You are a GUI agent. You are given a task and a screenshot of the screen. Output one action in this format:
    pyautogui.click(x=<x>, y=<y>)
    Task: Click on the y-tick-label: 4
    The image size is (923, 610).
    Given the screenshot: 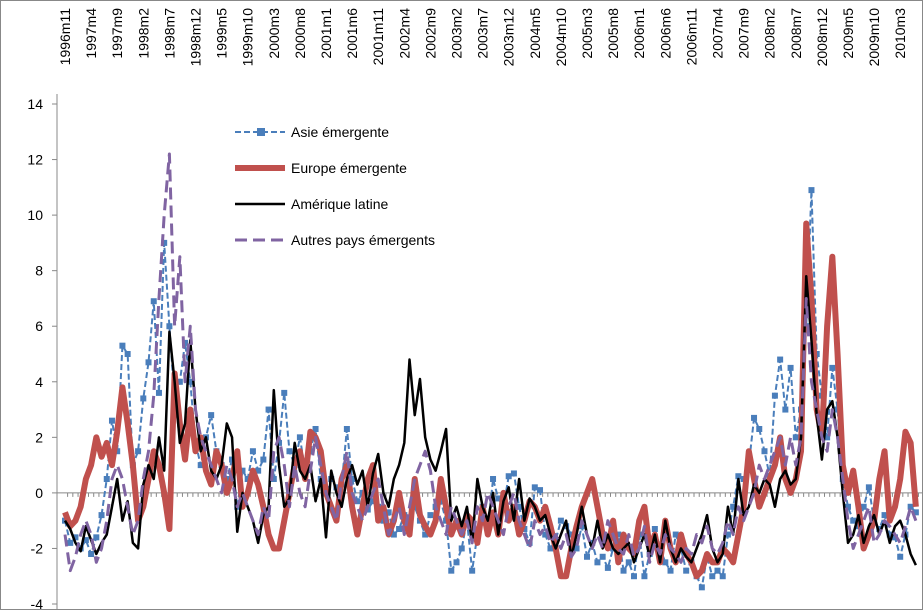 What is the action you would take?
    pyautogui.click(x=39, y=382)
    